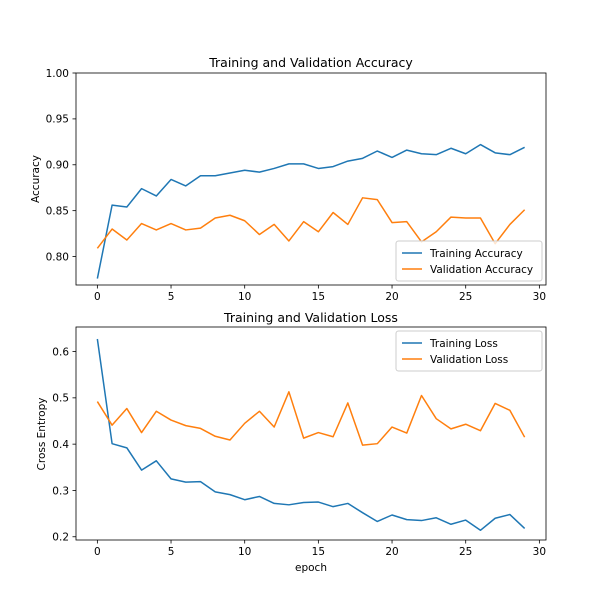  What do you see at coordinates (60, 352) in the screenshot?
I see `y-tick-label: 0.6` at bounding box center [60, 352].